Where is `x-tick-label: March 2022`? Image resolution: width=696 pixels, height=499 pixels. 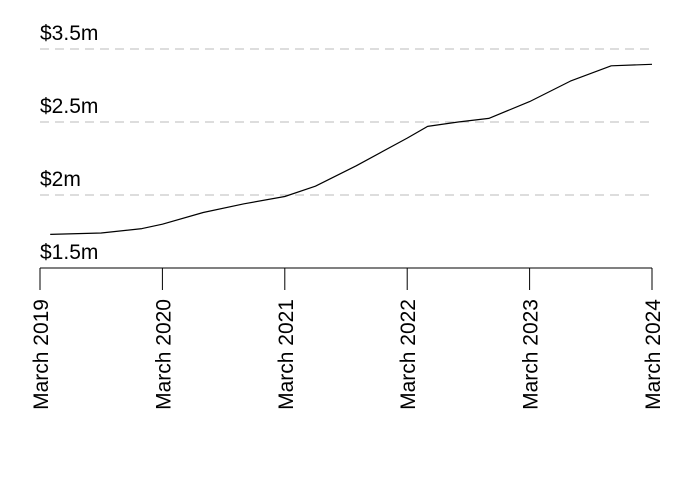 x-tick-label: March 2022 is located at coordinates (408, 354).